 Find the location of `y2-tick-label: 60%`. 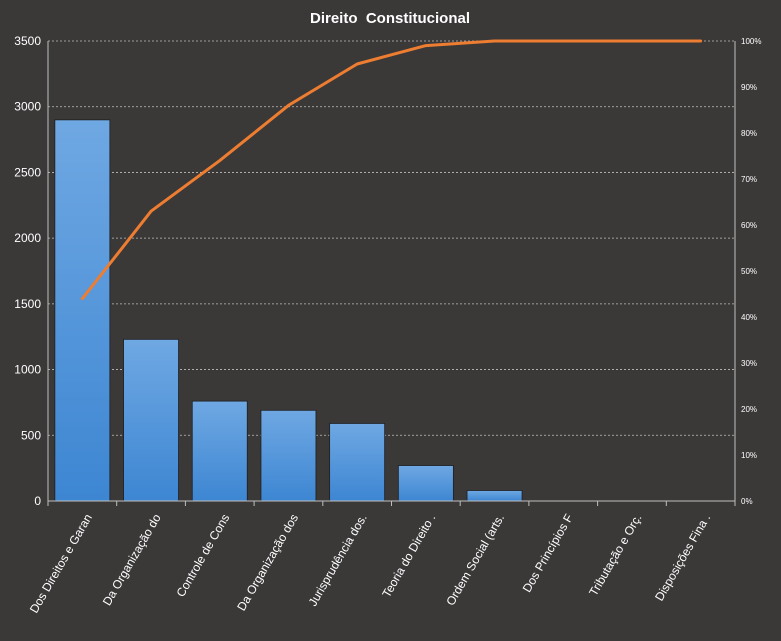

y2-tick-label: 60% is located at coordinates (749, 225).